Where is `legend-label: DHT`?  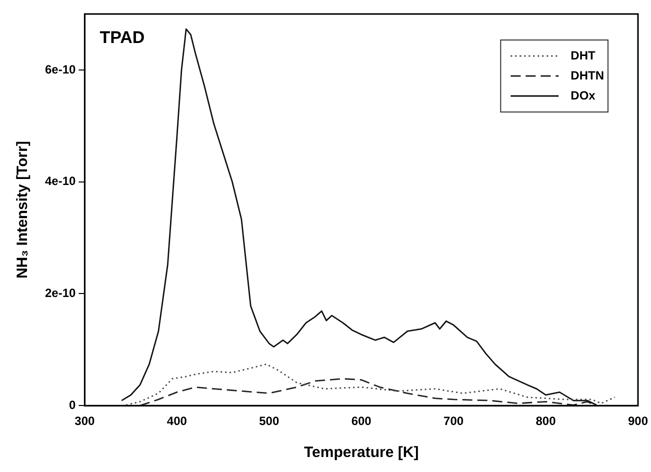 legend-label: DHT is located at coordinates (583, 55).